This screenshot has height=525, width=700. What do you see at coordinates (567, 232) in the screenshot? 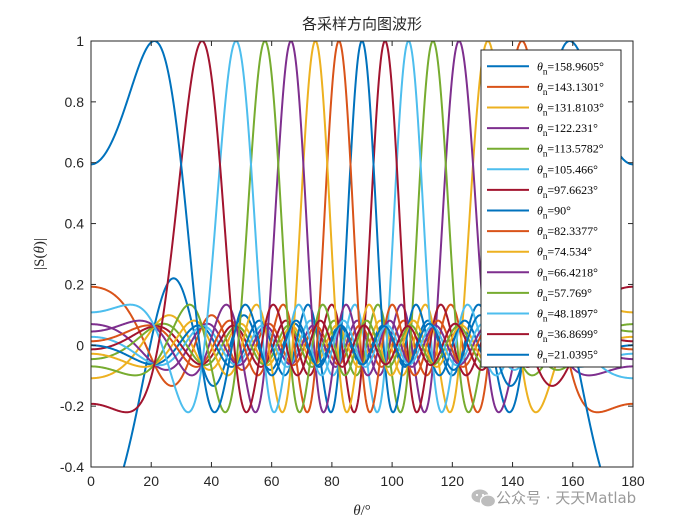
I see `legend-entry: θn=82.3377°` at bounding box center [567, 232].